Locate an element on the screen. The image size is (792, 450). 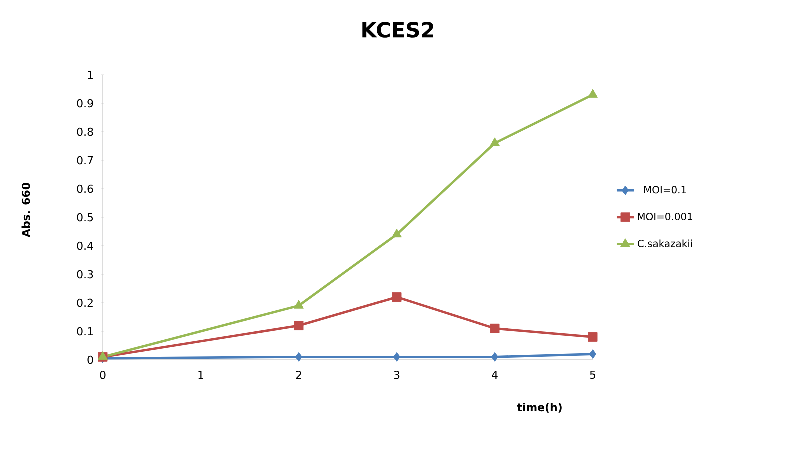
y-tick-label: 0.1 is located at coordinates (85, 331).